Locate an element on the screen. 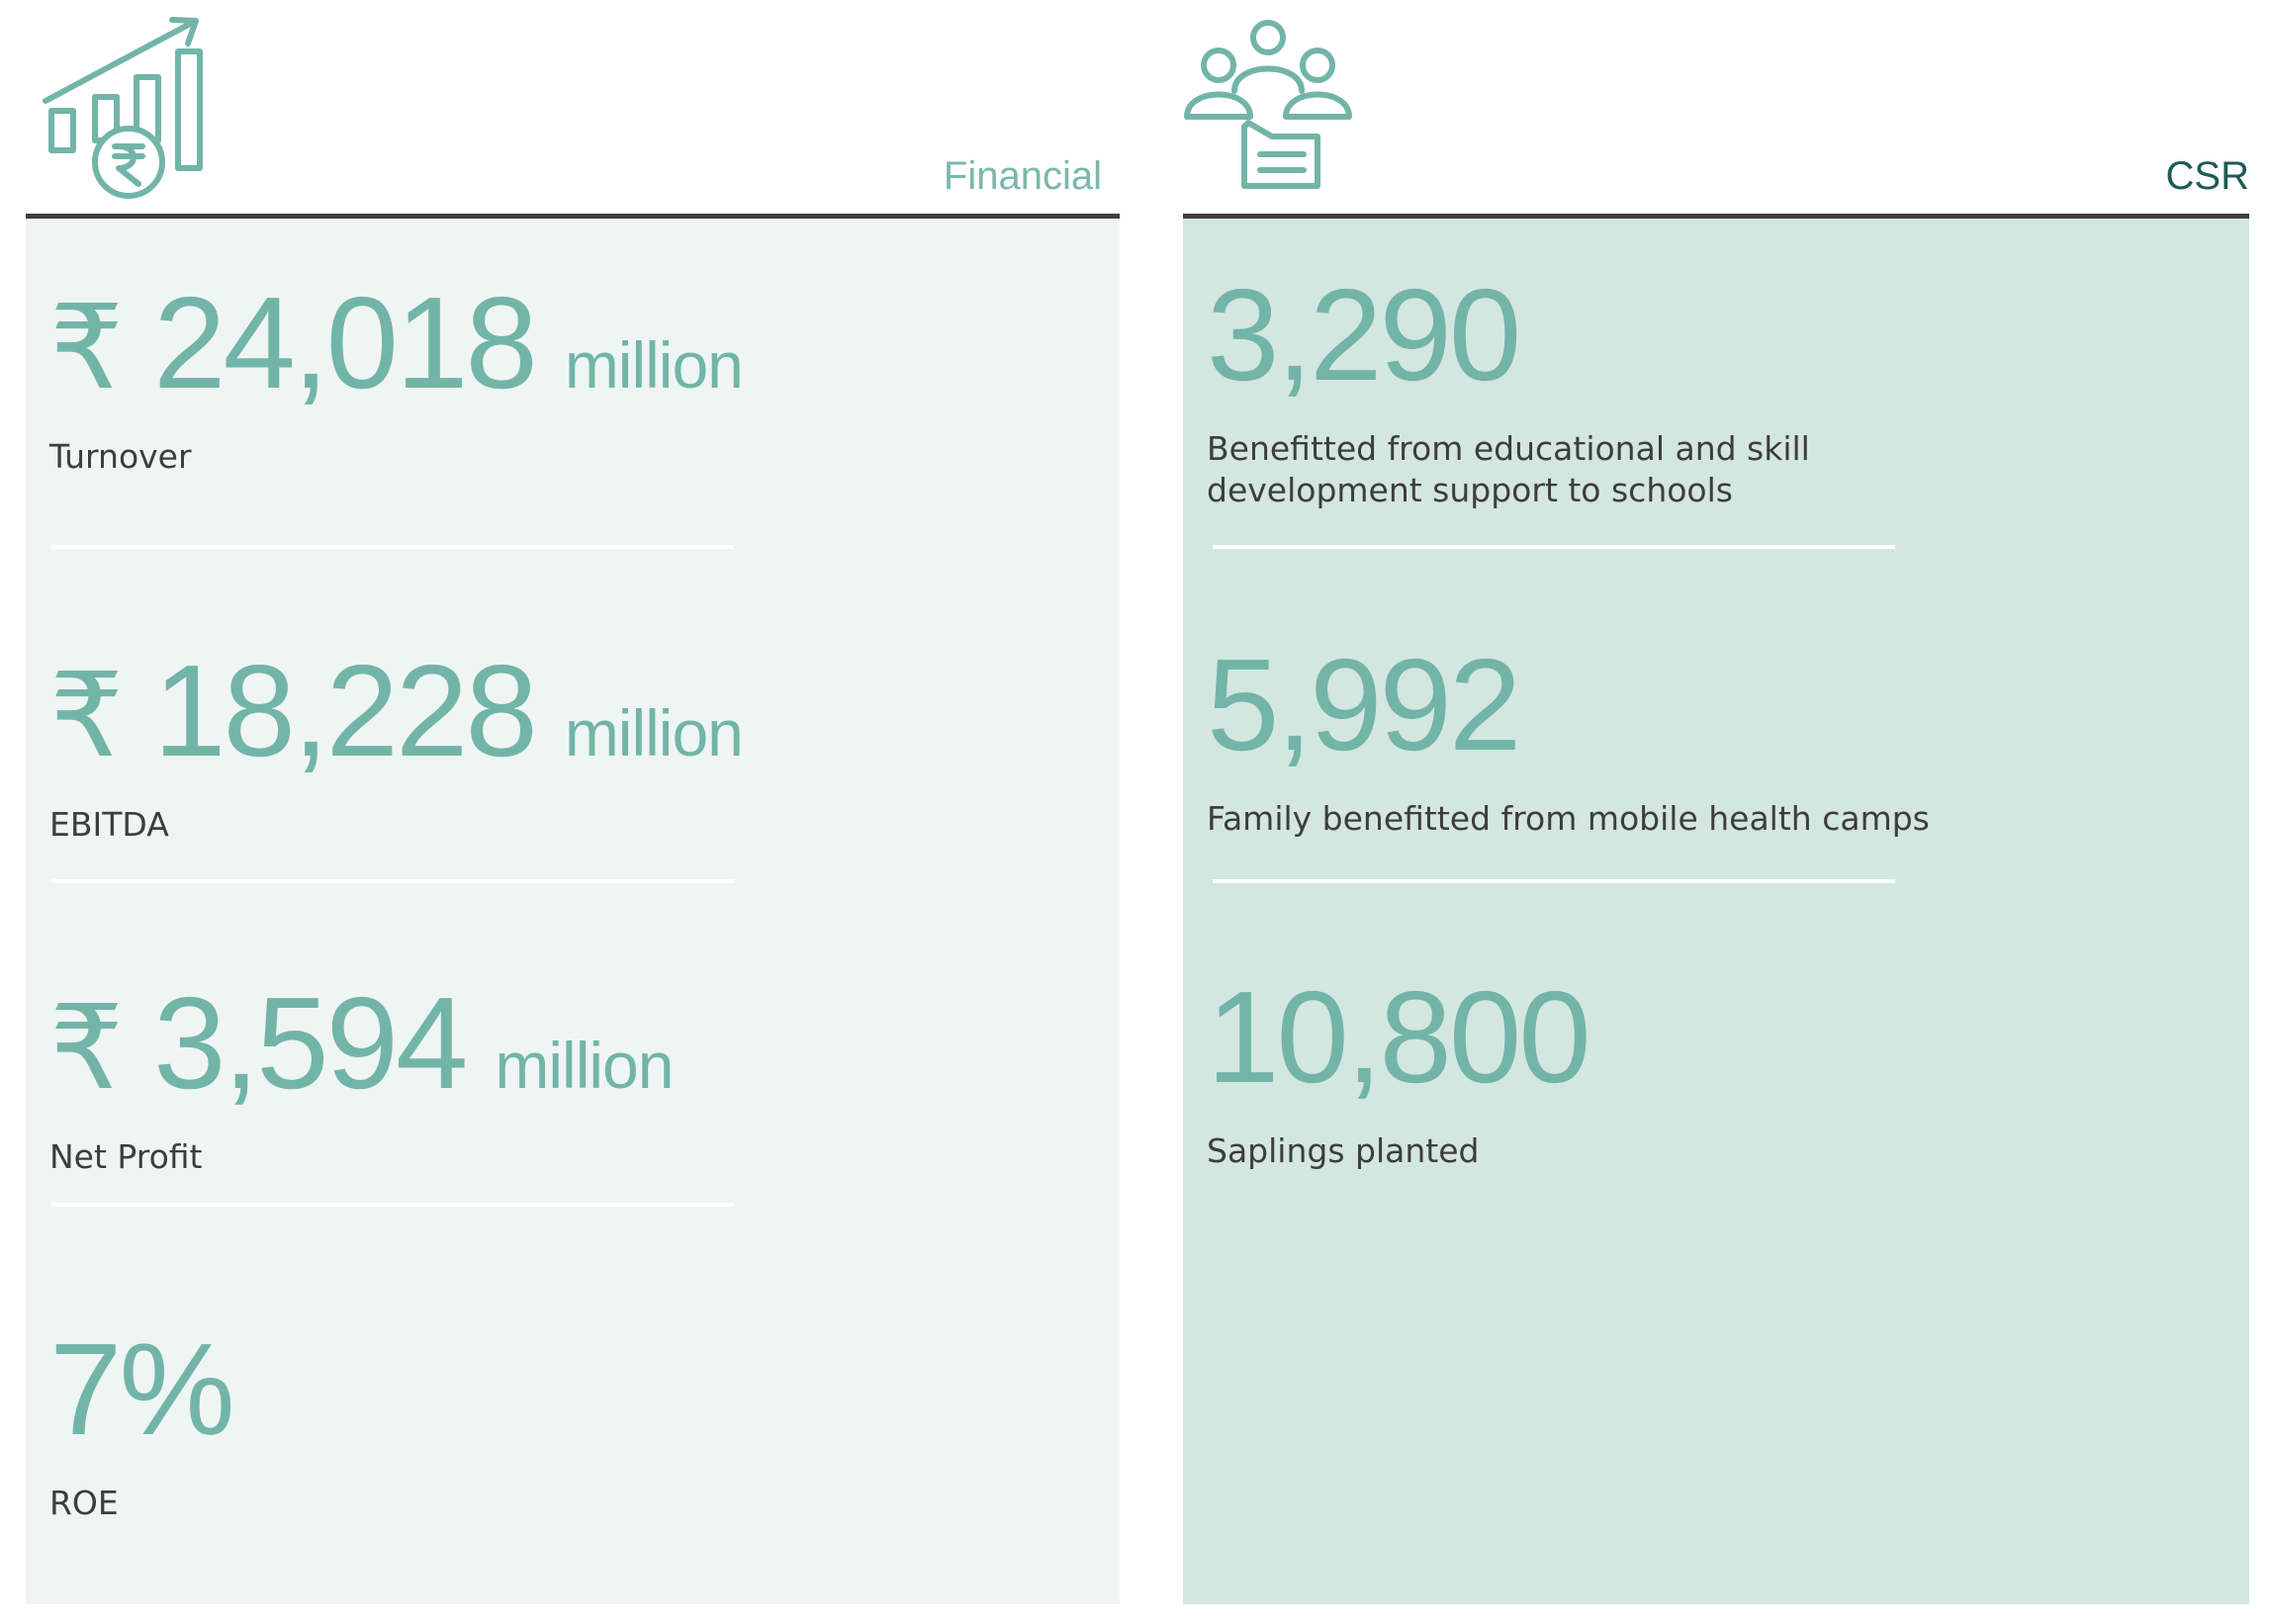 Image resolution: width=2271 pixels, height=1624 pixels. stat-value: 7% is located at coordinates (142, 1389).